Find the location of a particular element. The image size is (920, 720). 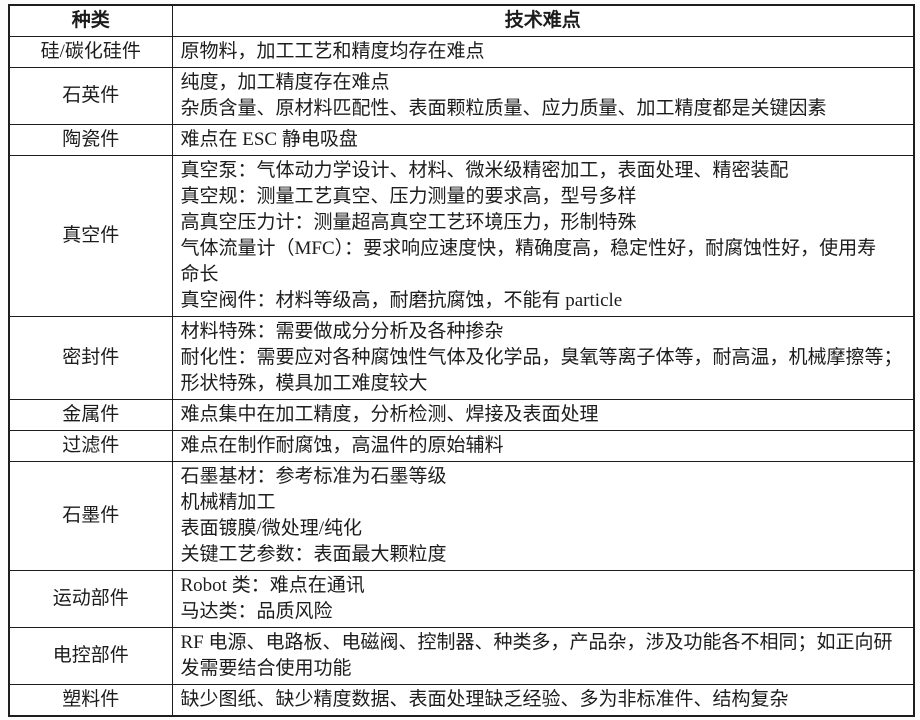

difficulty-line: 命长 is located at coordinates (199, 274).